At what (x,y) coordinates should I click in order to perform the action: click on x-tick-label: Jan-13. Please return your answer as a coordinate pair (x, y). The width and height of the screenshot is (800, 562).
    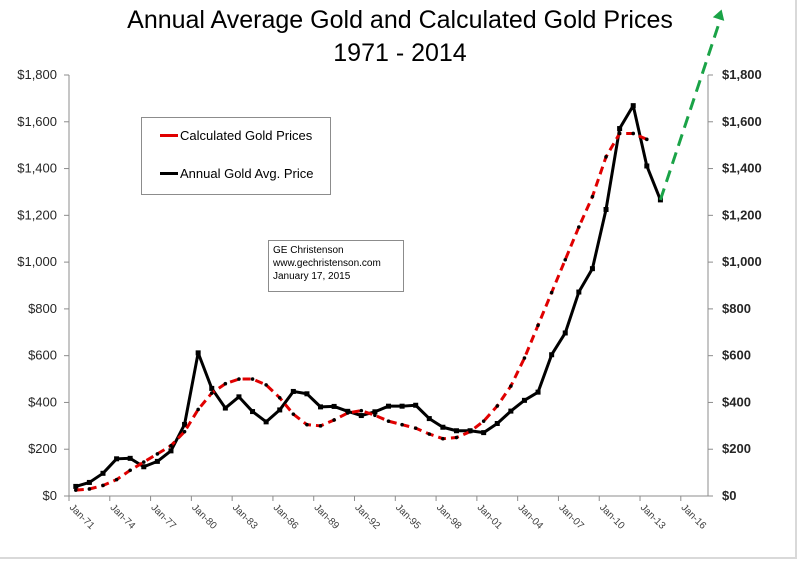
    Looking at the image, I should click on (653, 517).